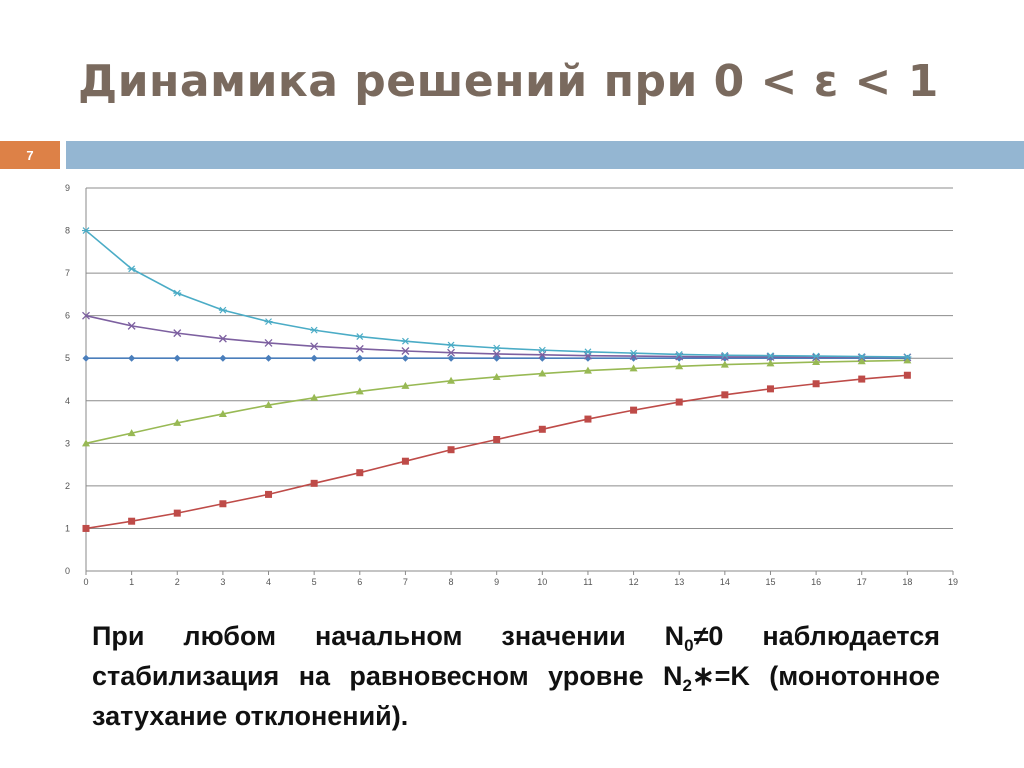 This screenshot has height=768, width=1024. What do you see at coordinates (725, 582) in the screenshot?
I see `x-tick-label: 14` at bounding box center [725, 582].